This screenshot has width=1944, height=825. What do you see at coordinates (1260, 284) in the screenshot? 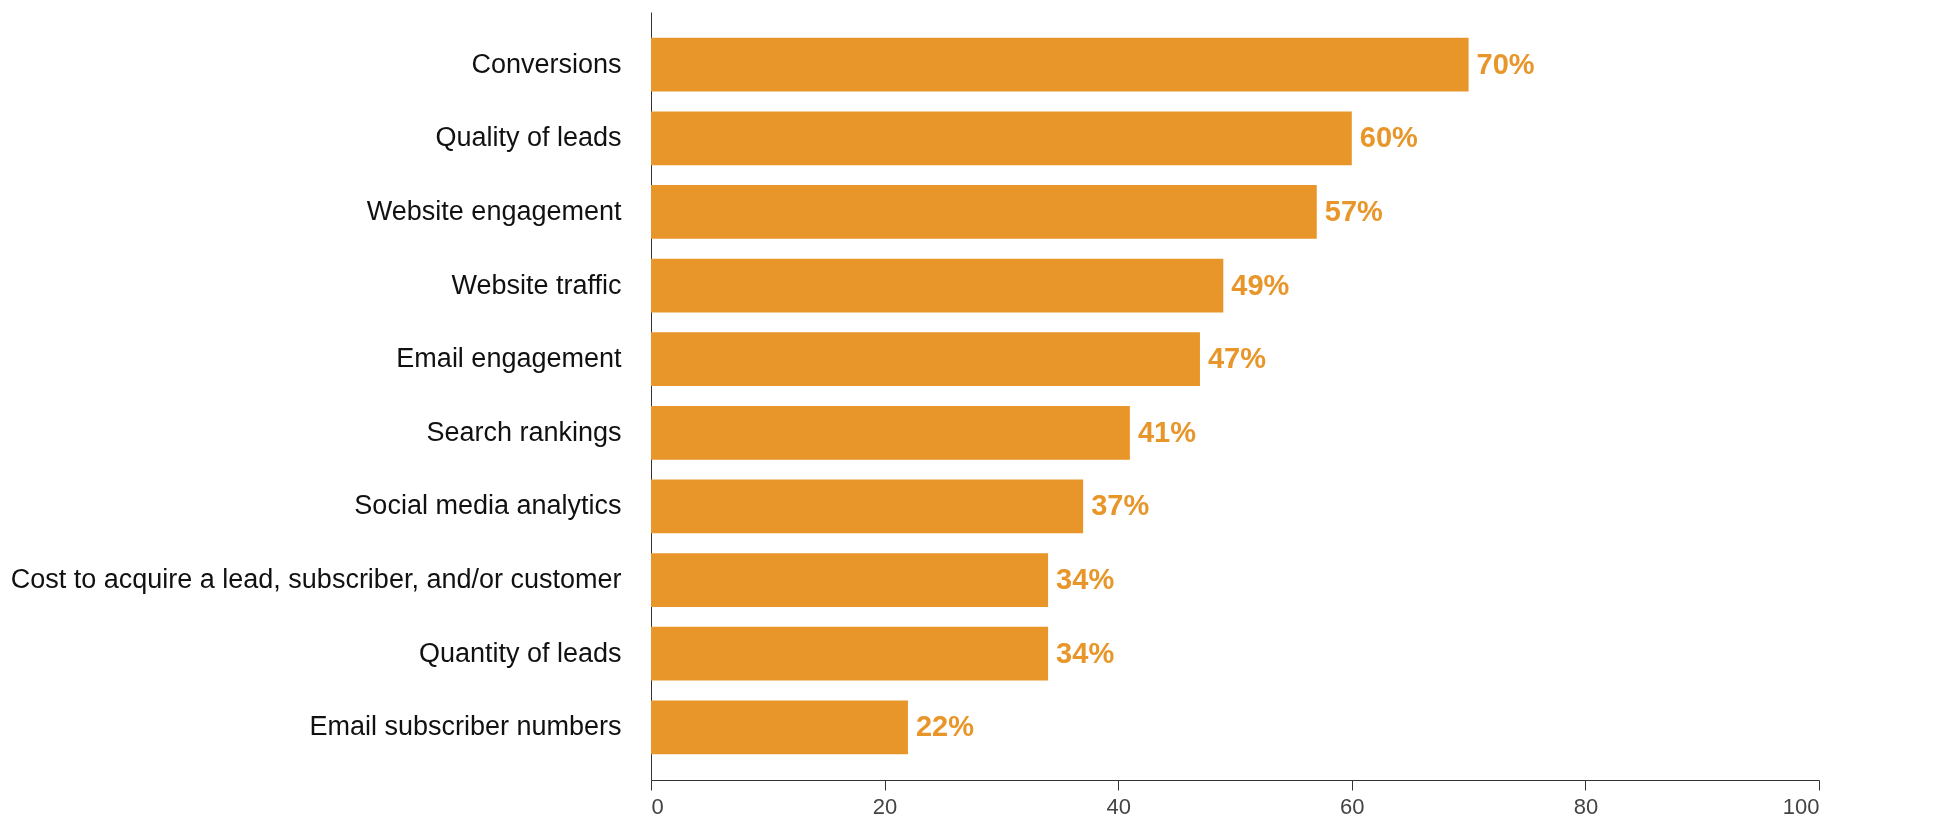
I see `data-label: 49%` at bounding box center [1260, 284].